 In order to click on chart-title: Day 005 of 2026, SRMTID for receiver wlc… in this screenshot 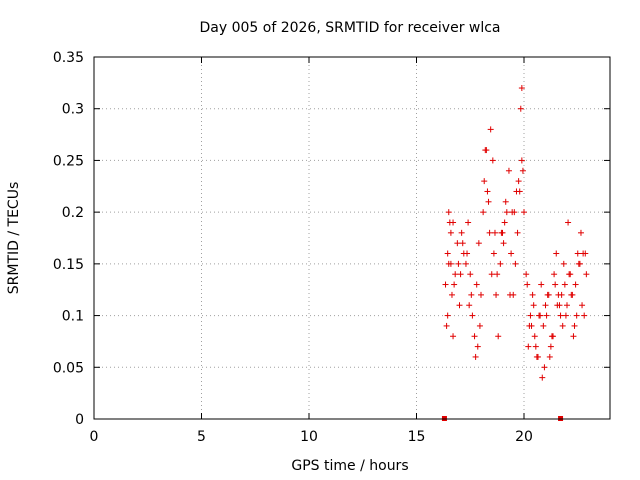, I will do `click(349, 28)`.